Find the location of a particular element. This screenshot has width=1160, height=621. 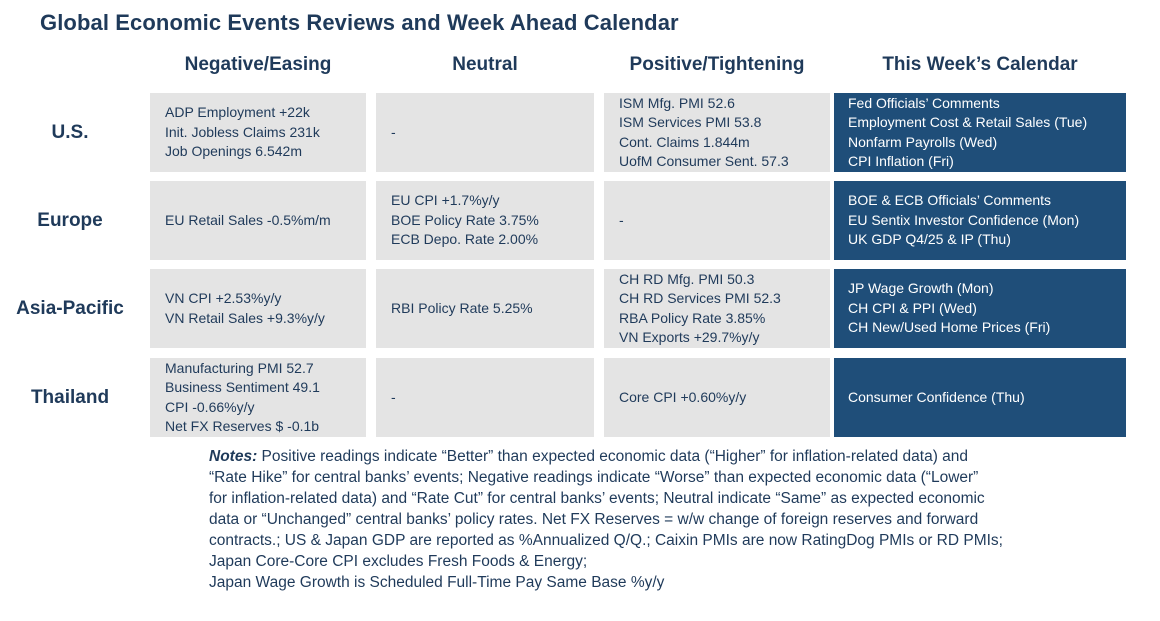

positive-cell: - is located at coordinates (717, 220).